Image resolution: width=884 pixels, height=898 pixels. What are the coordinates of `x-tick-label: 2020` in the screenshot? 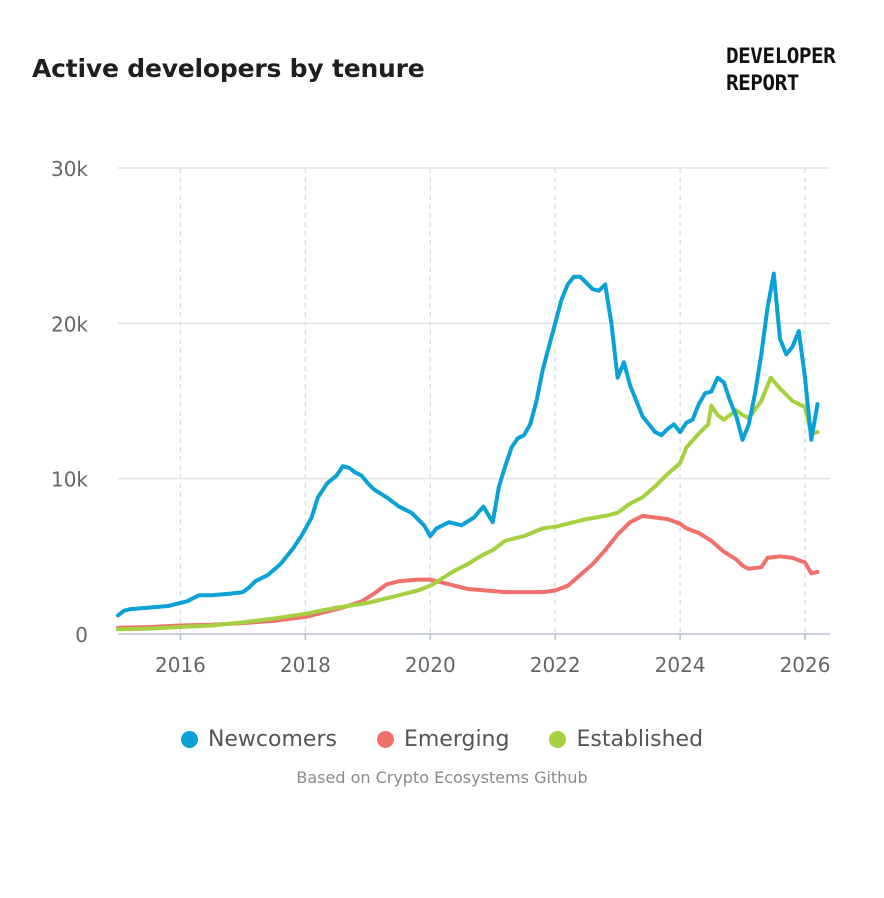 It's located at (430, 665).